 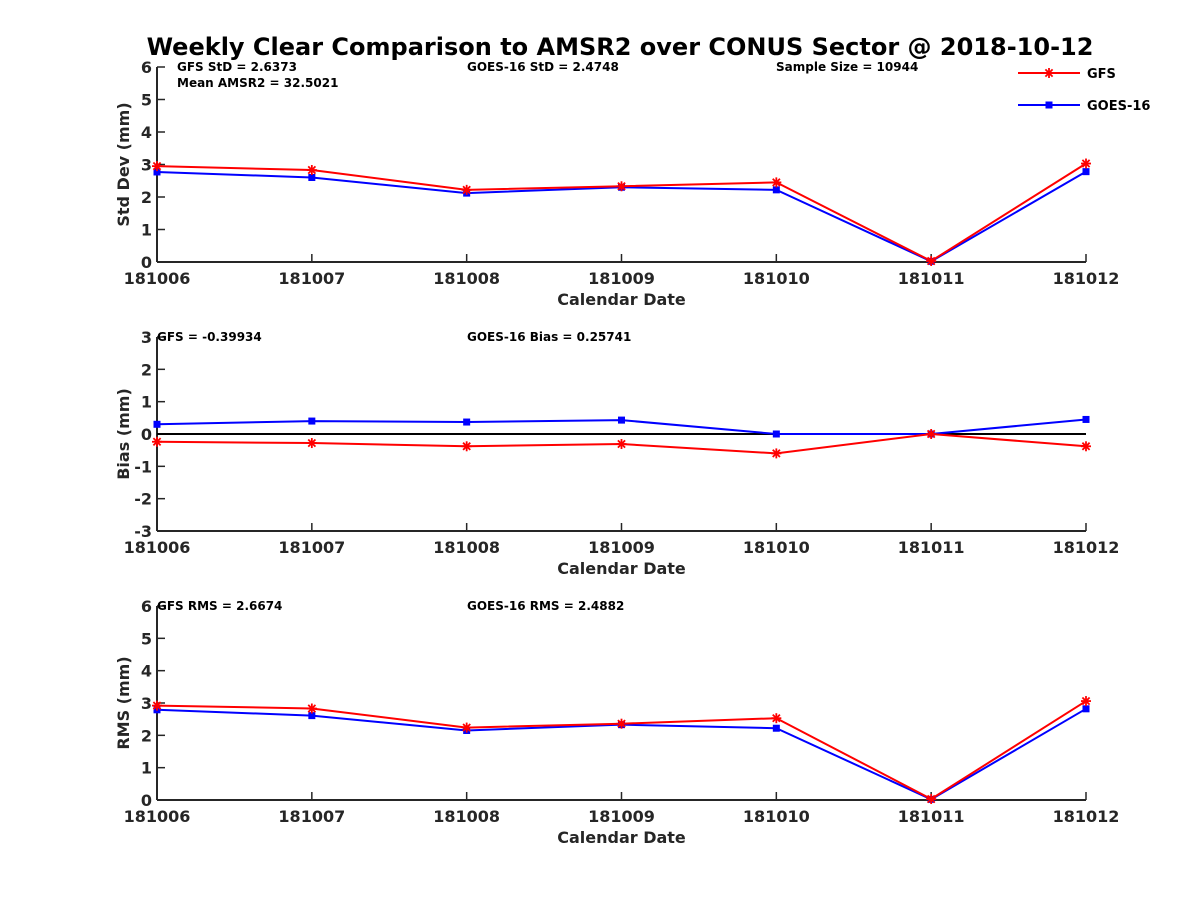 What do you see at coordinates (1101, 74) in the screenshot?
I see `legend-label: GFS` at bounding box center [1101, 74].